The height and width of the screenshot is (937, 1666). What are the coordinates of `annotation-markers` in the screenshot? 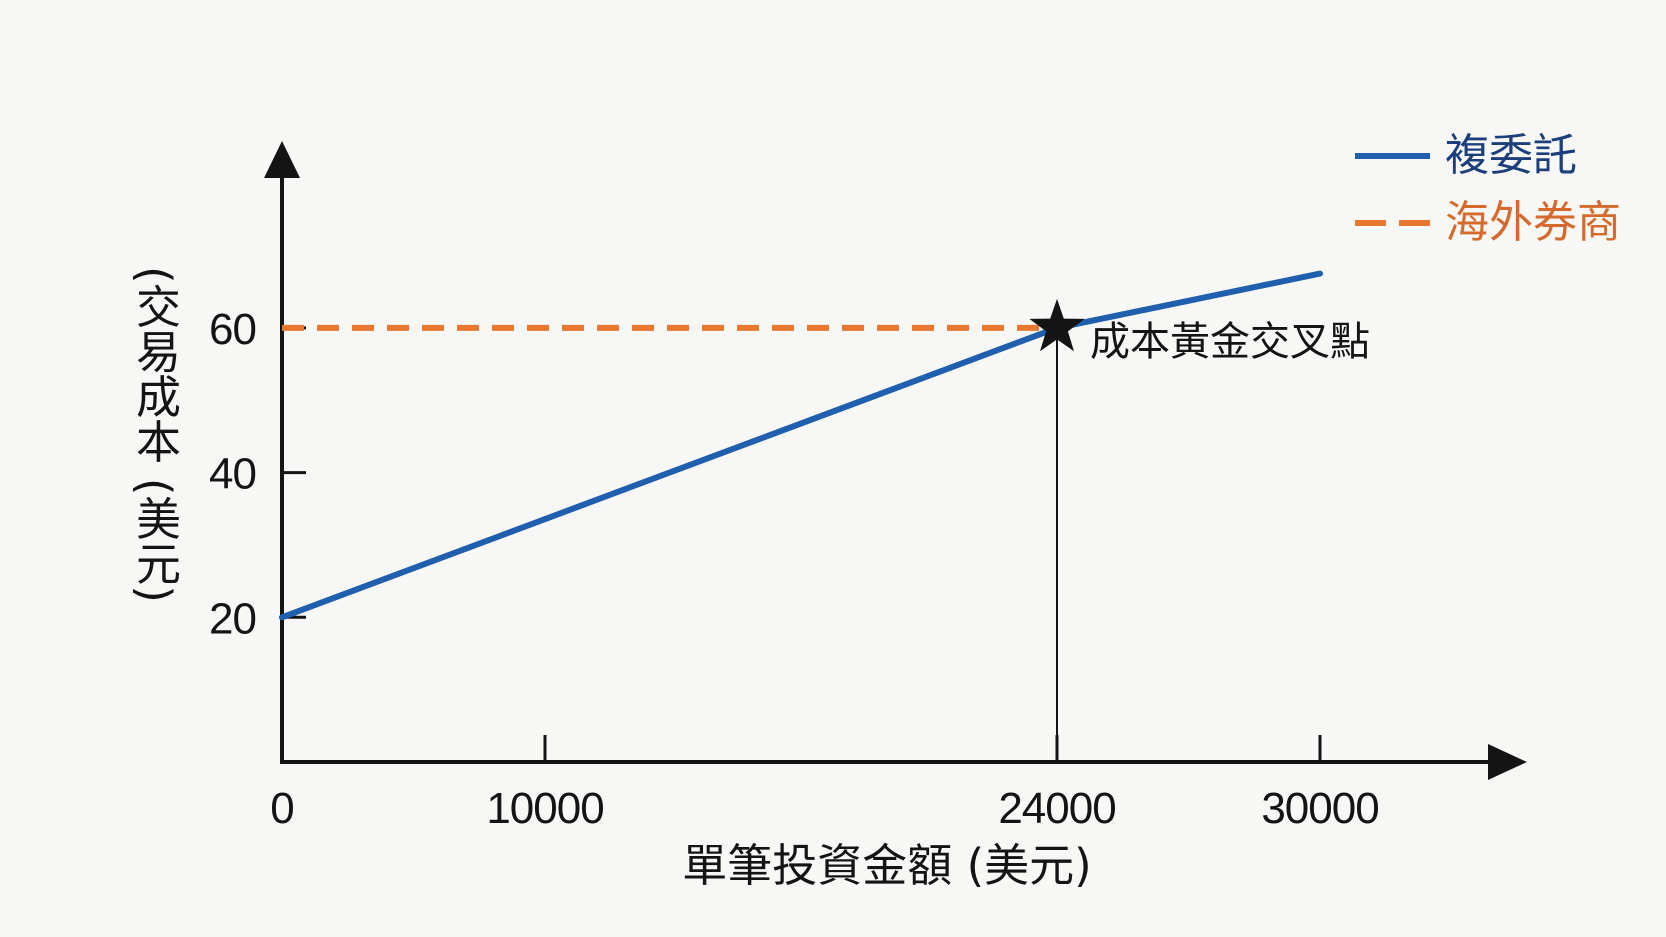 It's located at (1057, 325).